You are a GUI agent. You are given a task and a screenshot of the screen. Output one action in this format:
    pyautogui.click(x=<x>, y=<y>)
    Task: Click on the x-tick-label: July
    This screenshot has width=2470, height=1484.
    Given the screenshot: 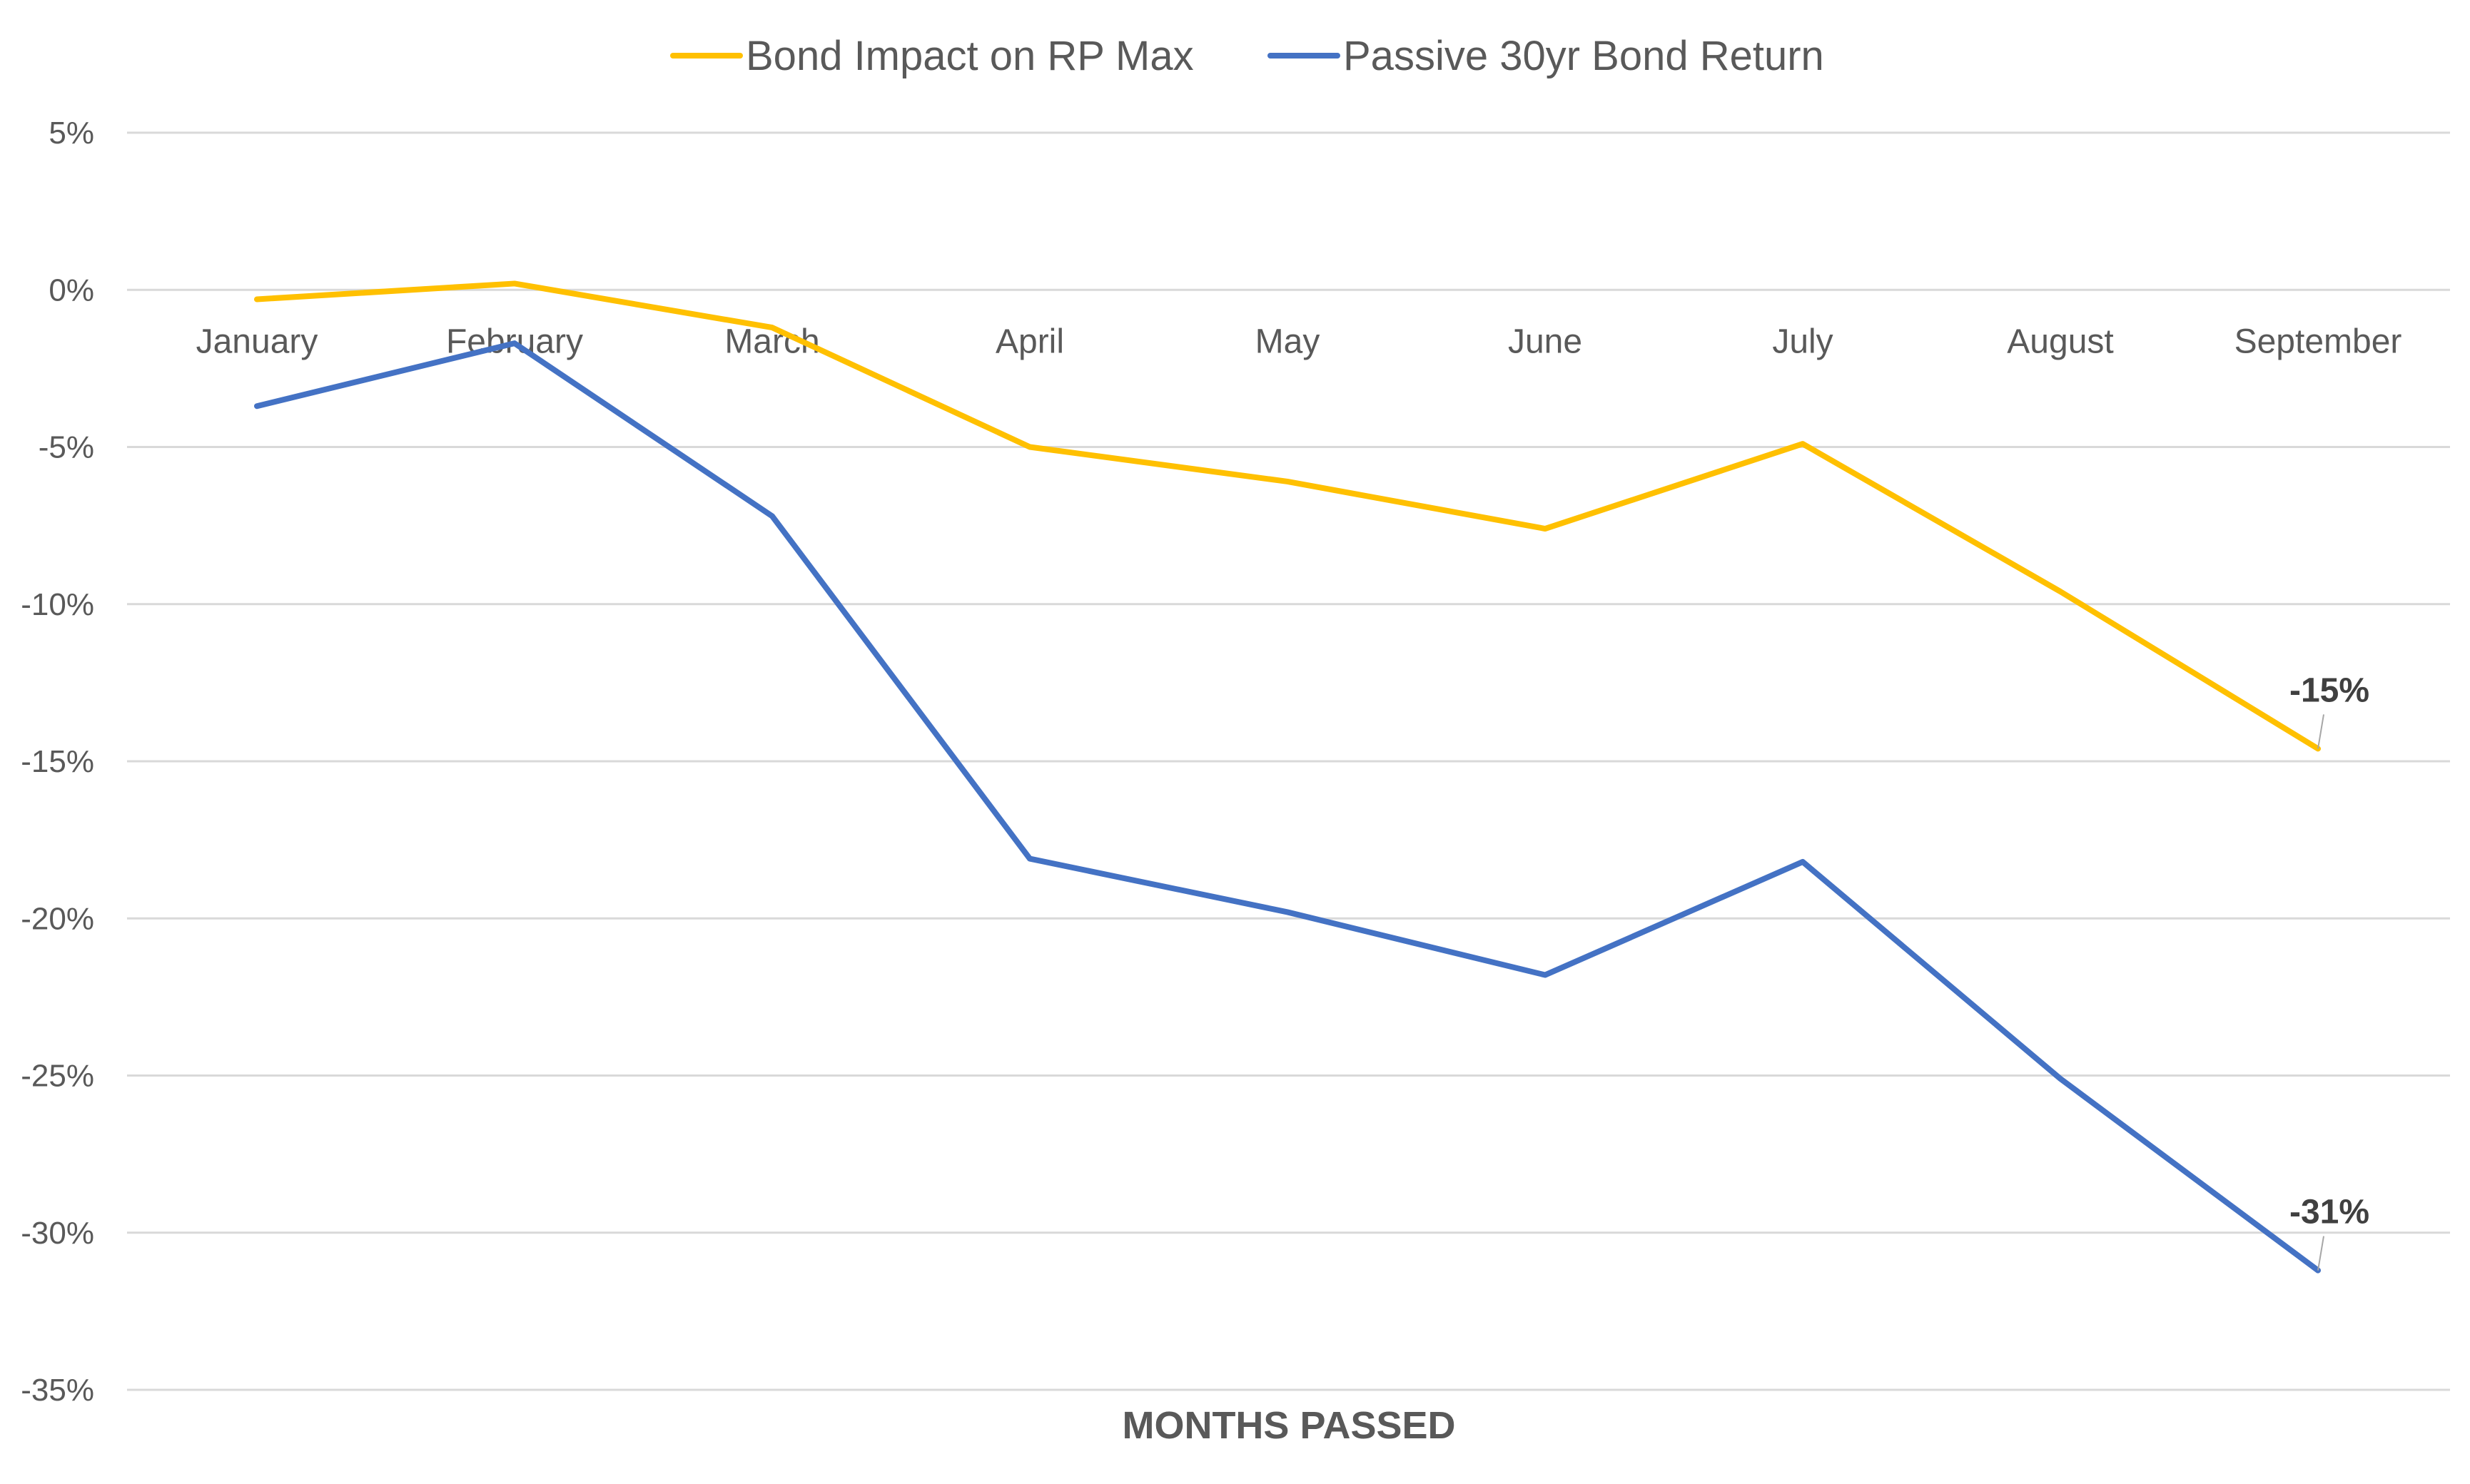 What is the action you would take?
    pyautogui.click(x=1802, y=341)
    